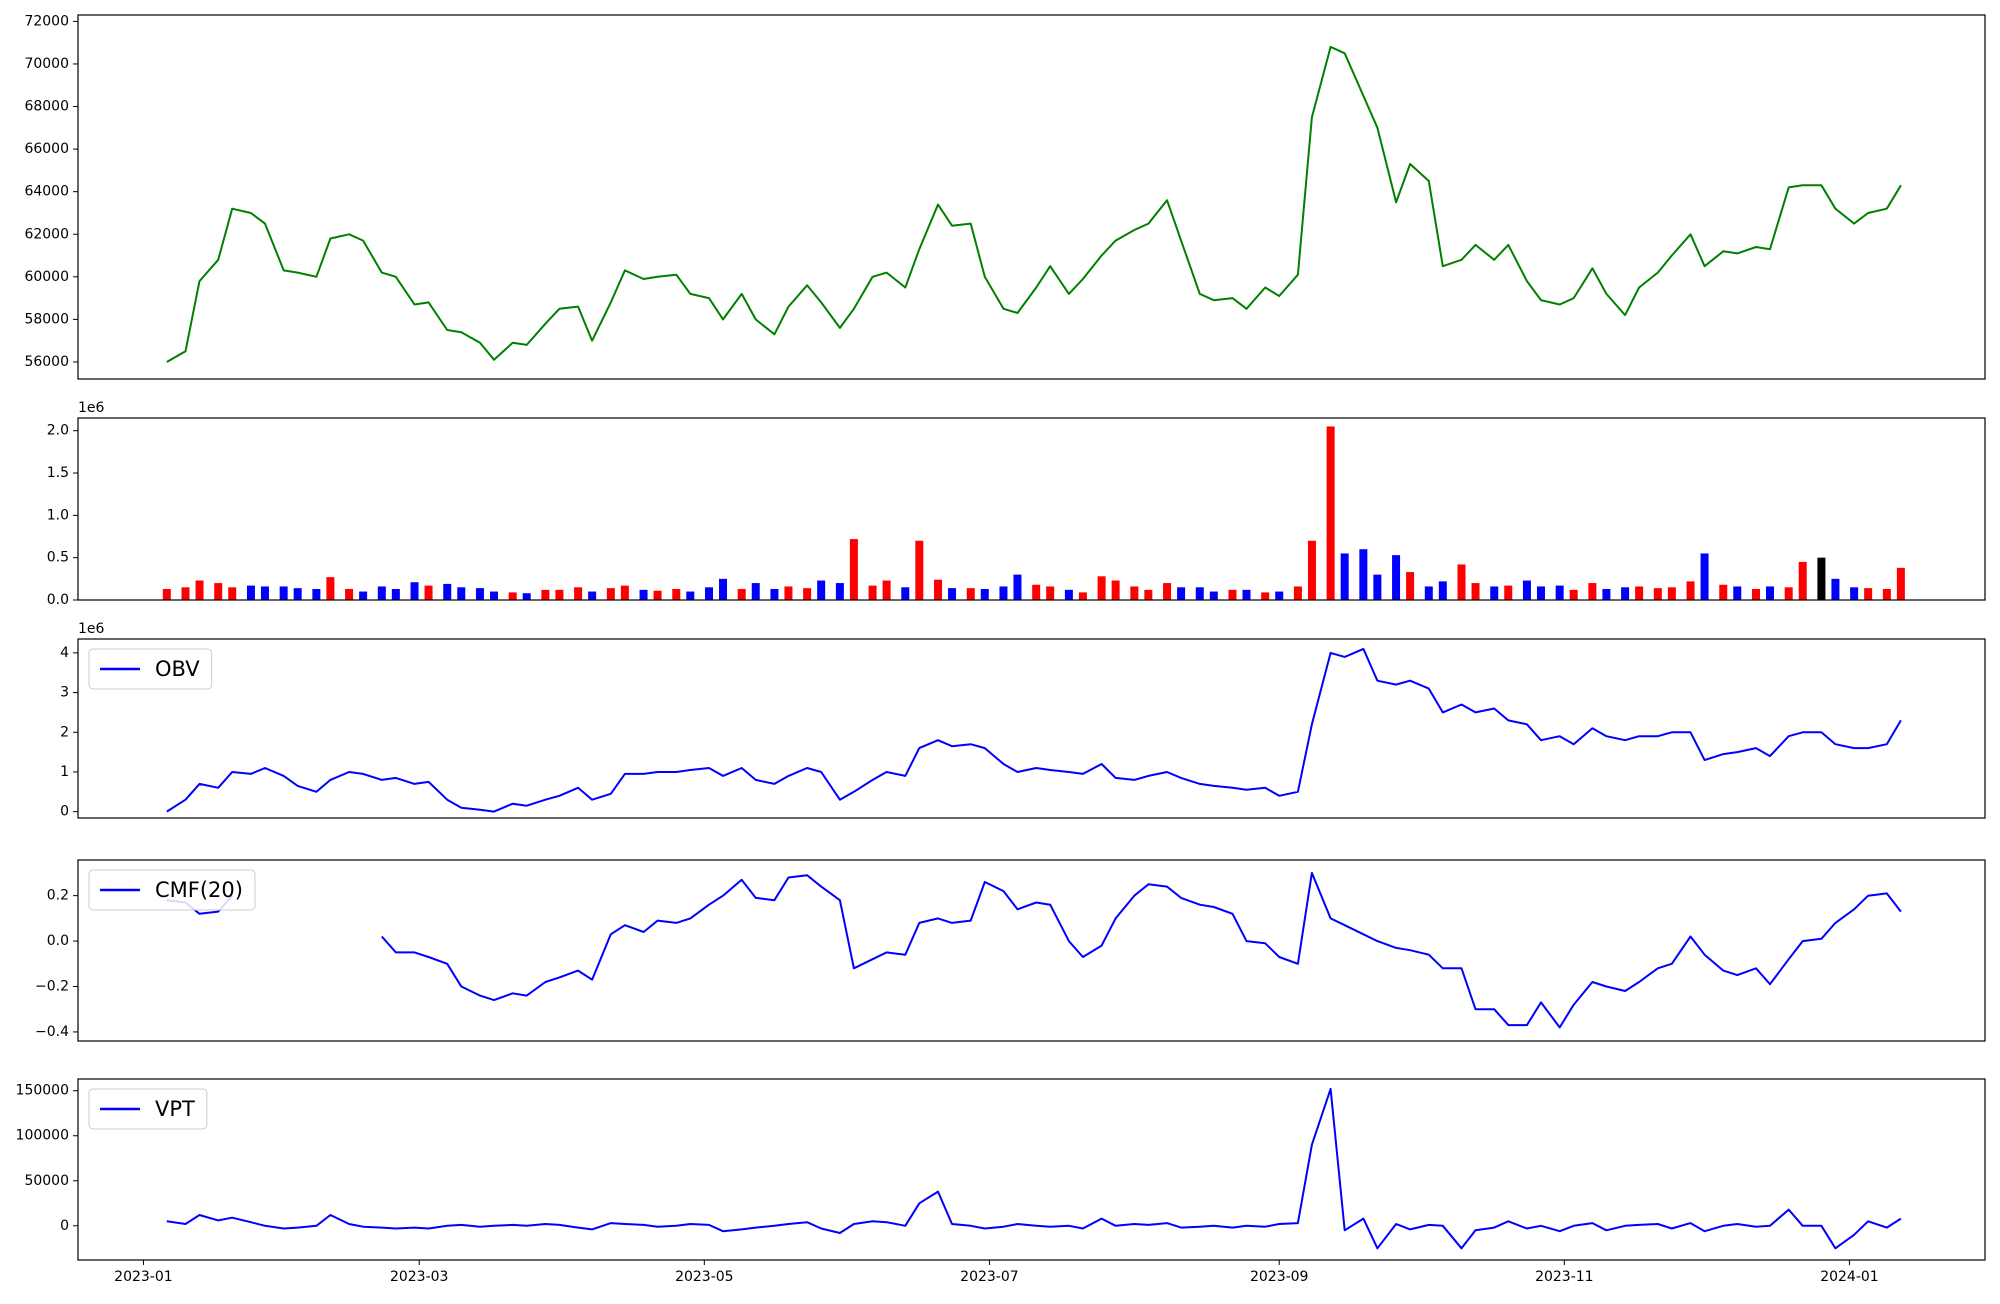 Image resolution: width=2000 pixels, height=1304 pixels. Describe the element at coordinates (46, 234) in the screenshot. I see `y-tick-label: 62000` at that location.